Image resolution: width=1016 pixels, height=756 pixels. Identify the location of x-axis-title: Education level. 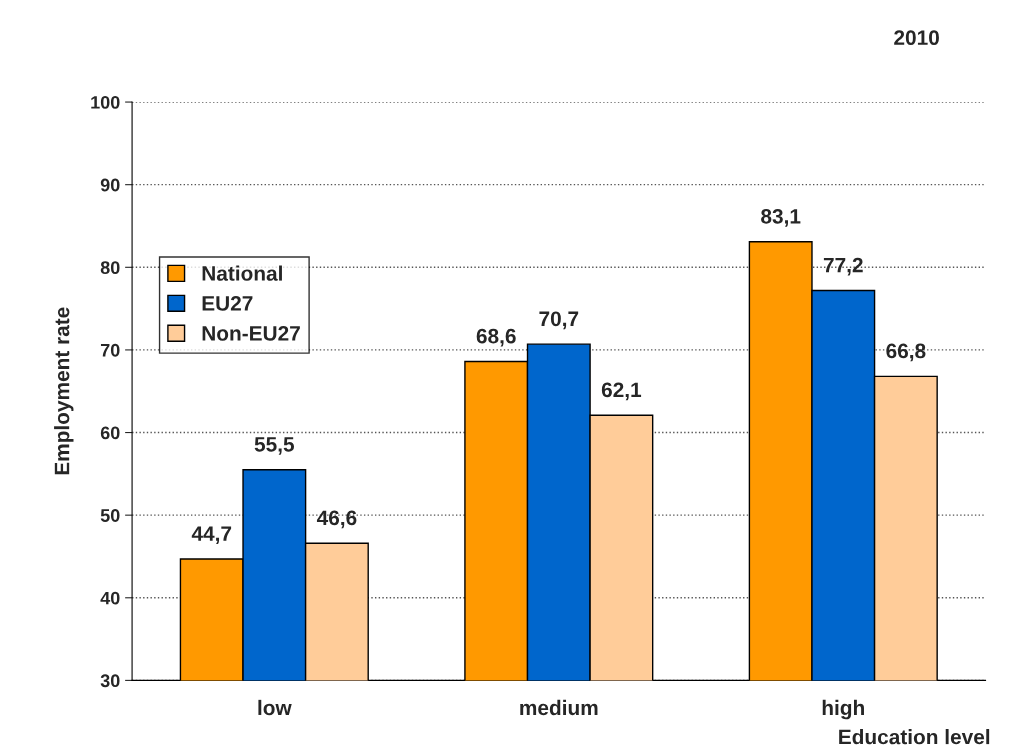
(914, 737).